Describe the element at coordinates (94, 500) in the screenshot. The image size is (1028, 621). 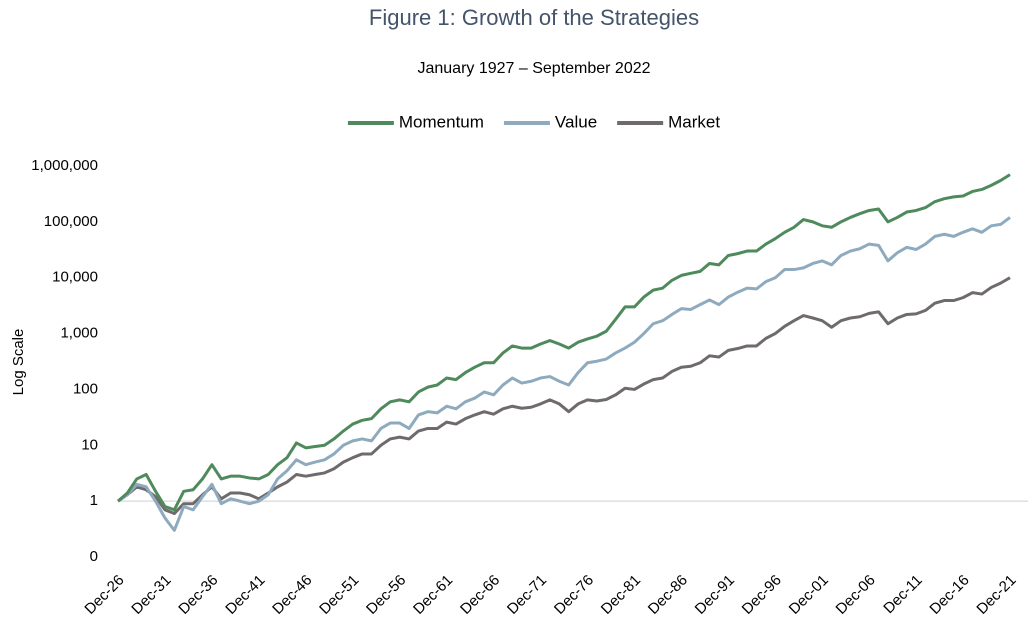
I see `y-tick-label: 1` at that location.